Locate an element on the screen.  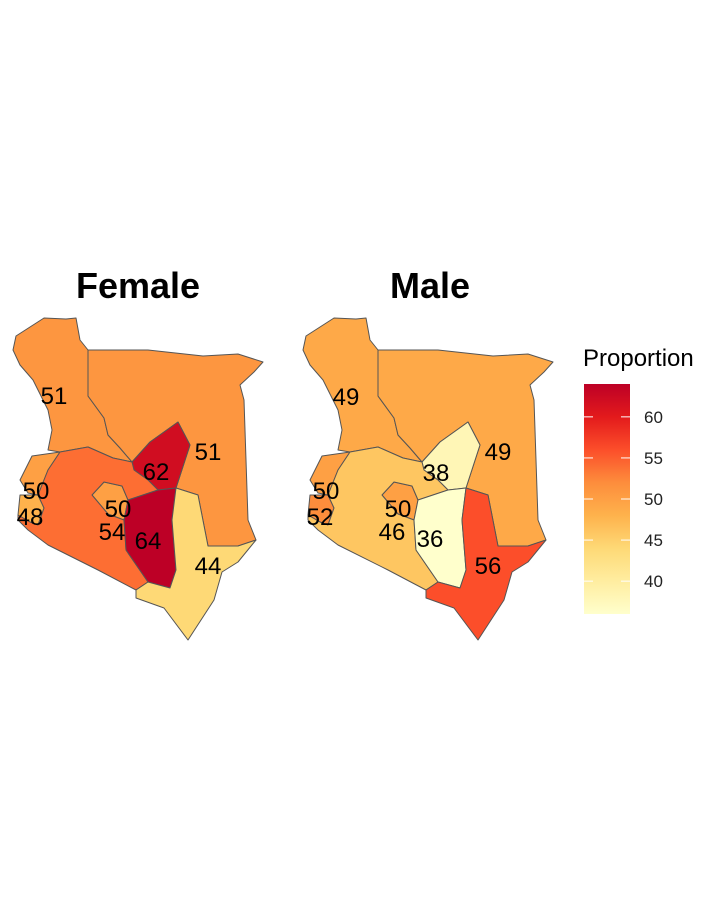
region-label-northeast: 49 is located at coordinates (498, 452).